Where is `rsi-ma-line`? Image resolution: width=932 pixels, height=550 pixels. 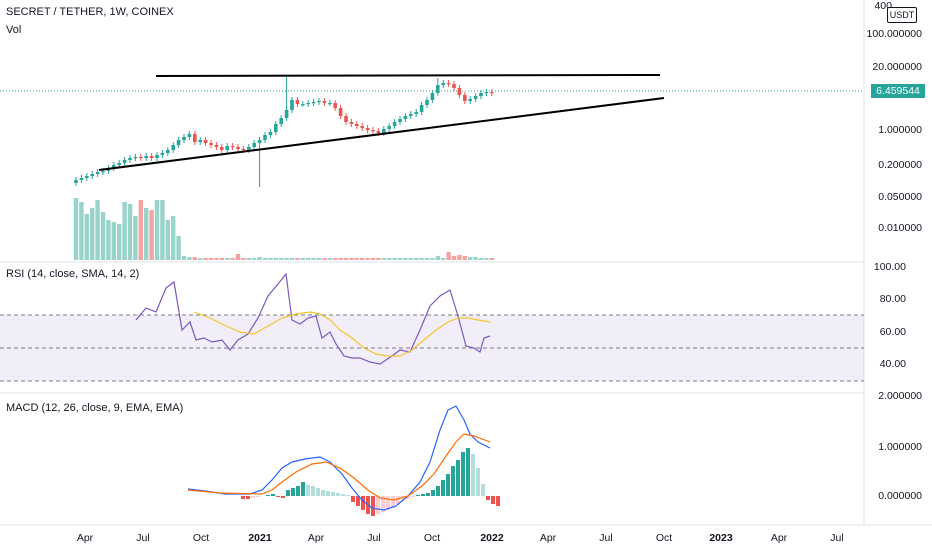
rsi-ma-line is located at coordinates (342, 334).